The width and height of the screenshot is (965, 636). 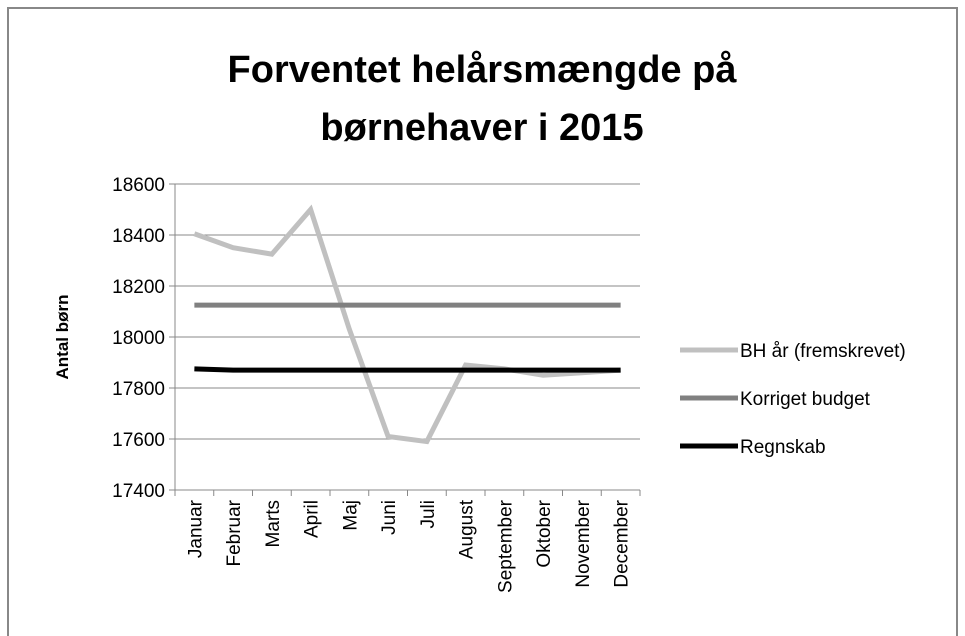 I want to click on x-tick-label: Februar, so click(x=234, y=532).